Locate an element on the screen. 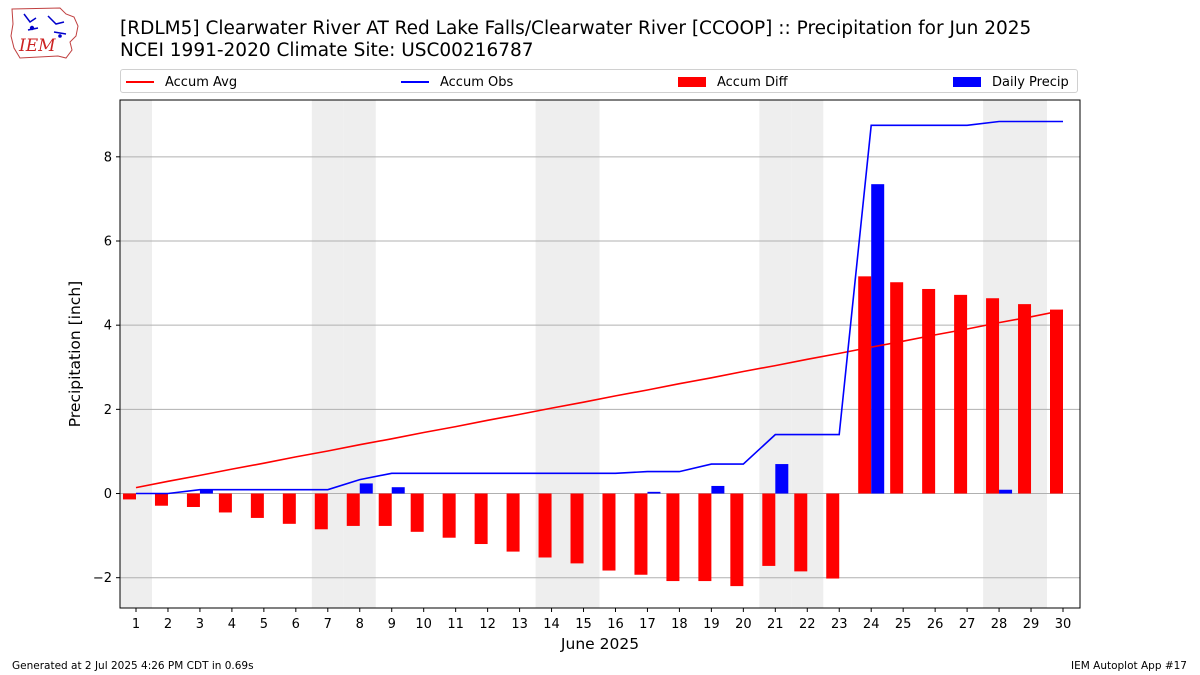 The image size is (1200, 675). x-tick-label: 18 is located at coordinates (679, 624).